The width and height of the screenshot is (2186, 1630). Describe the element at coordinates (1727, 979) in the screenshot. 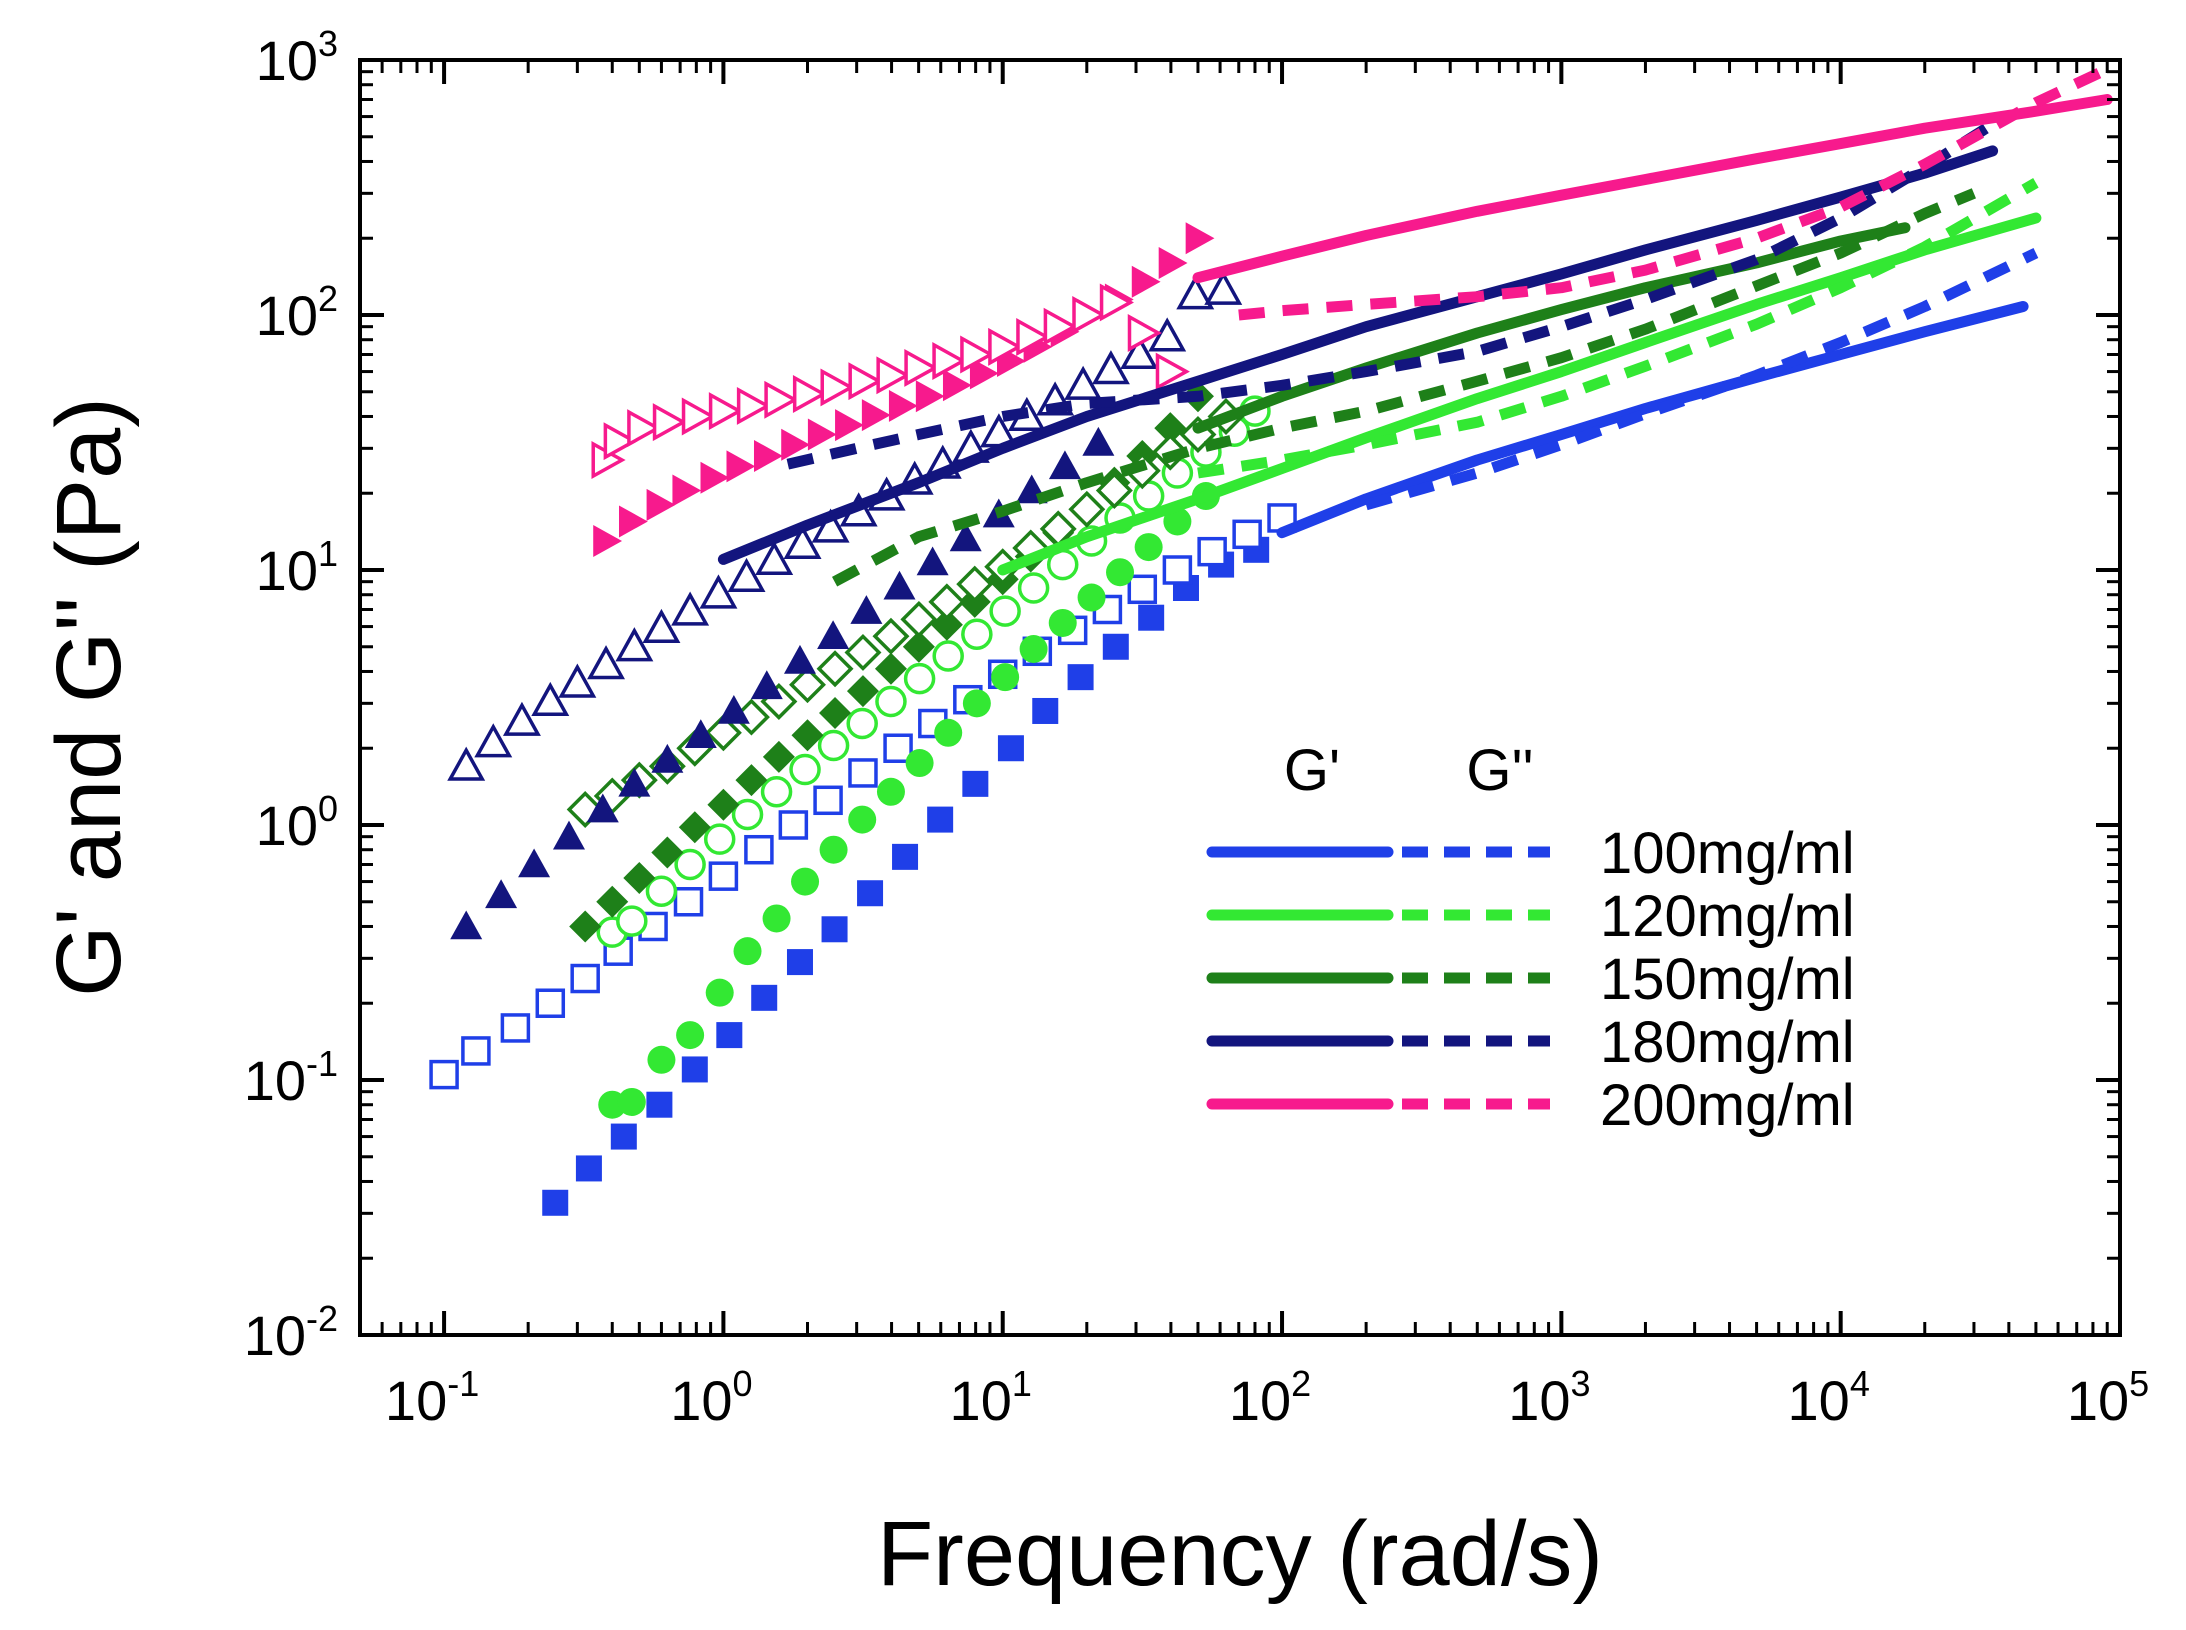

I see `legend-label-150mg-ml: 150mg/ml` at that location.